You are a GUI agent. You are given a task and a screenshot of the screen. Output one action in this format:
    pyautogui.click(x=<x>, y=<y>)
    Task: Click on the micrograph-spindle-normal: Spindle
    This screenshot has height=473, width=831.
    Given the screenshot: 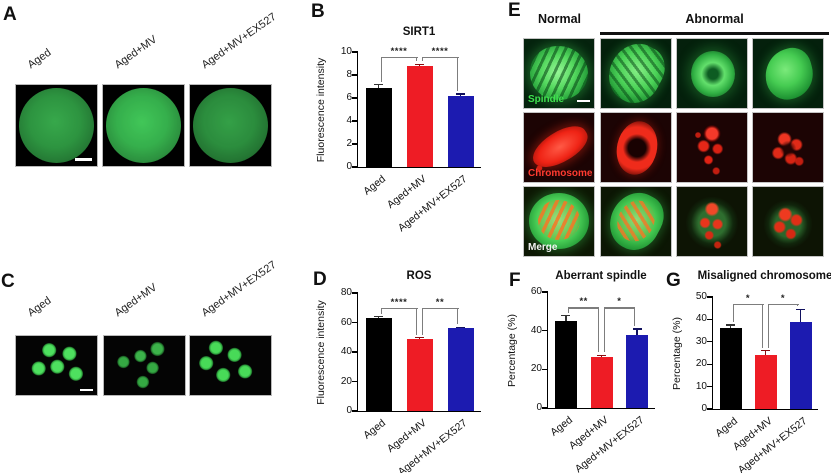 What is the action you would take?
    pyautogui.click(x=559, y=73)
    